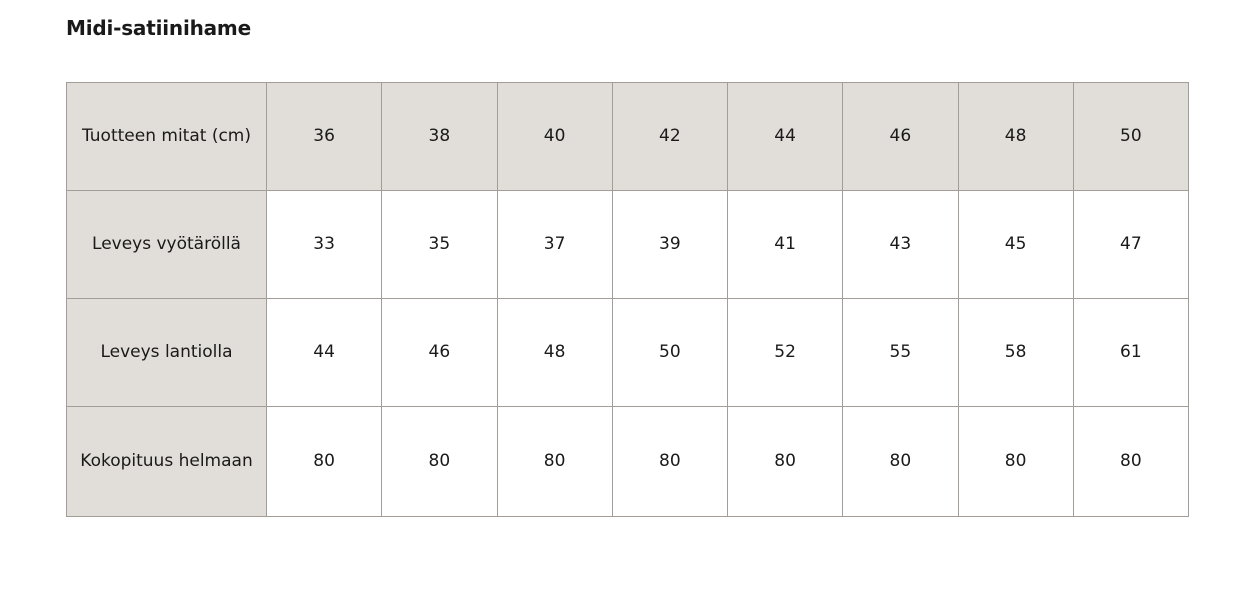 The width and height of the screenshot is (1256, 616). Describe the element at coordinates (670, 136) in the screenshot. I see `table-cell: 42` at that location.